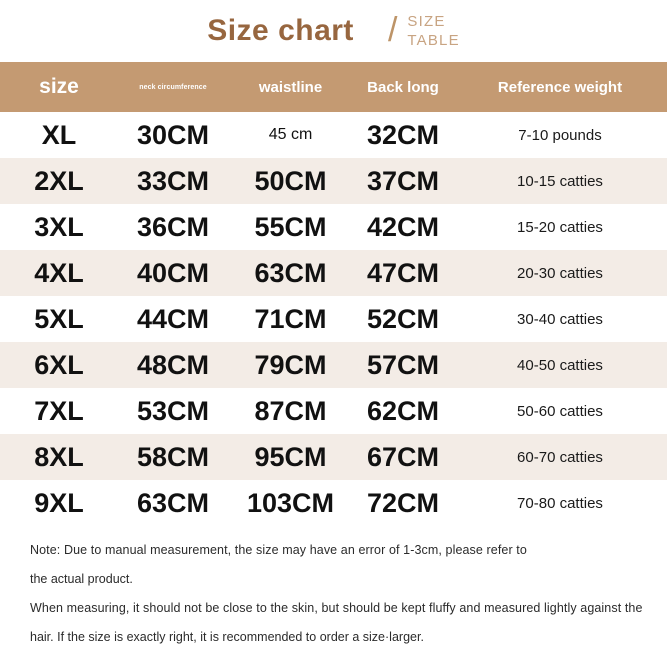  Describe the element at coordinates (403, 318) in the screenshot. I see `cell-back: 52CM` at that location.